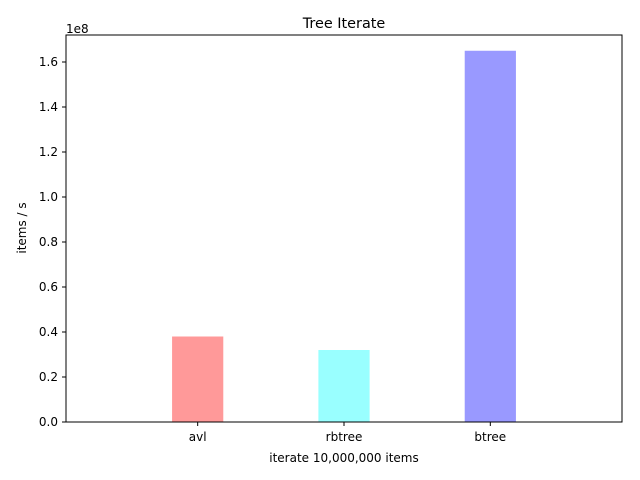  Describe the element at coordinates (344, 24) in the screenshot. I see `chart-title: Tree Iterate` at that location.